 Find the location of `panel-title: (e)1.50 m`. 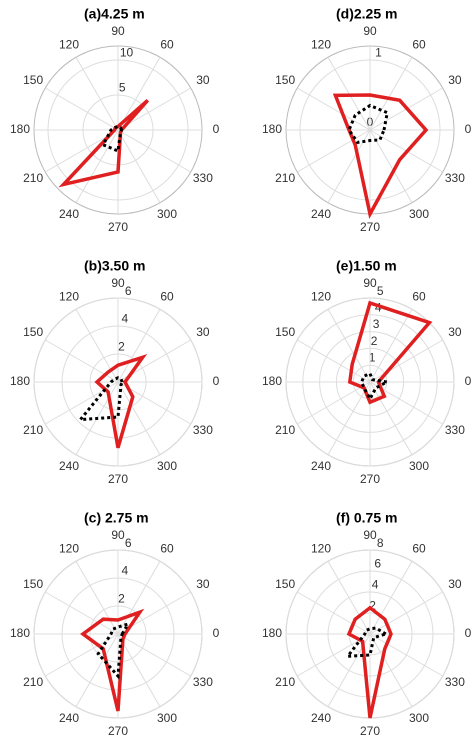

panel-title: (e)1.50 m is located at coordinates (366, 266).